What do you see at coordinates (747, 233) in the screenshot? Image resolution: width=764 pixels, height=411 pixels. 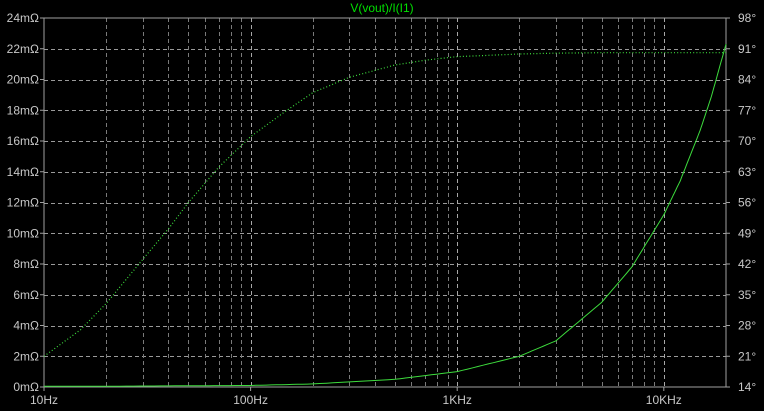 I see `right-tick-label: 49°` at bounding box center [747, 233].